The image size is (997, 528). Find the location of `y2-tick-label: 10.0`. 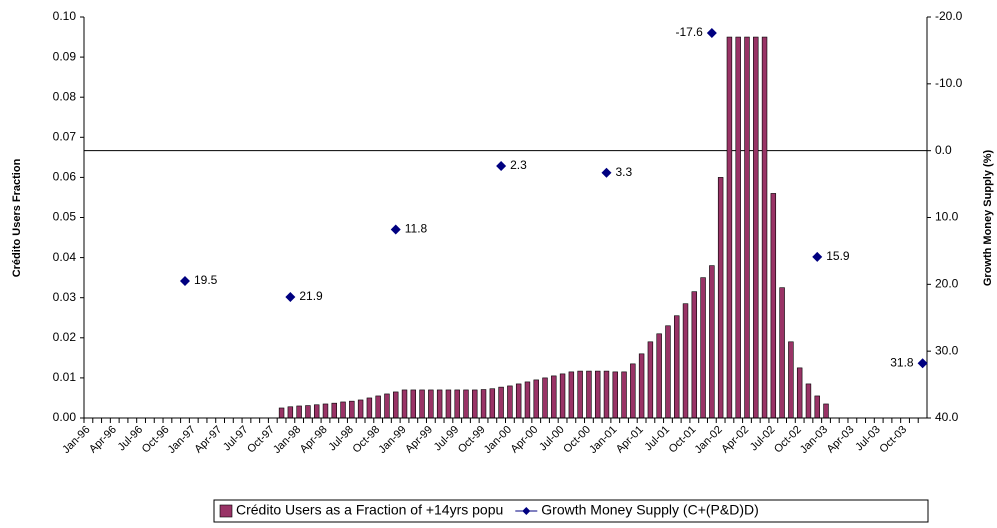

y2-tick-label: 10.0 is located at coordinates (947, 217).